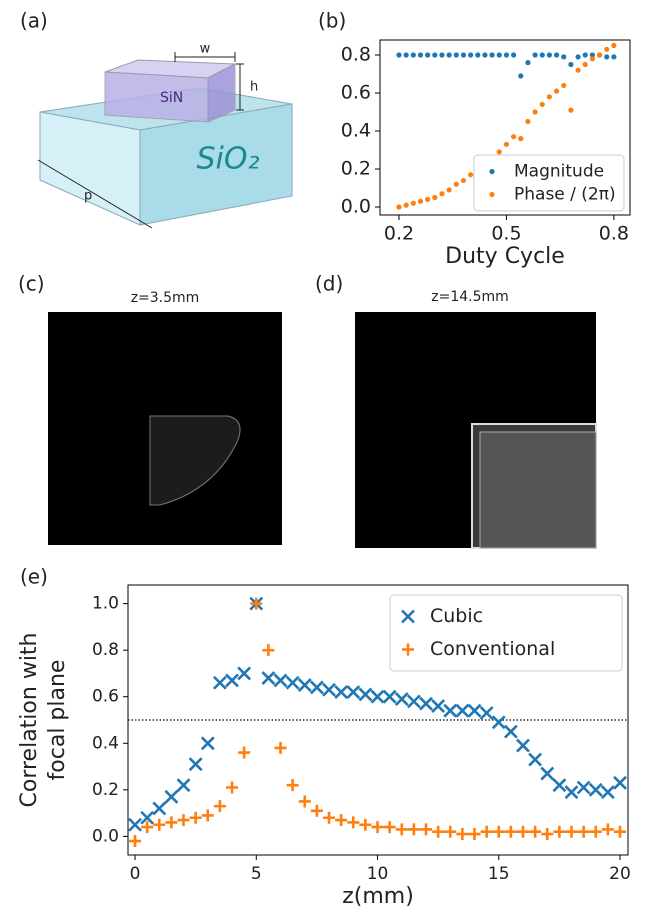  I want to click on y-tick-label: 0.2, so click(356, 169).